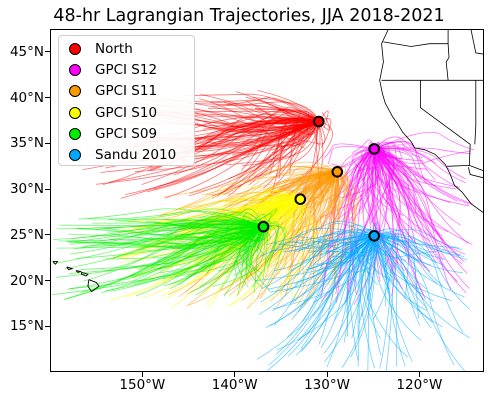 The width and height of the screenshot is (498, 400). Describe the element at coordinates (131, 48) in the screenshot. I see `legend-item-north: North` at that location.